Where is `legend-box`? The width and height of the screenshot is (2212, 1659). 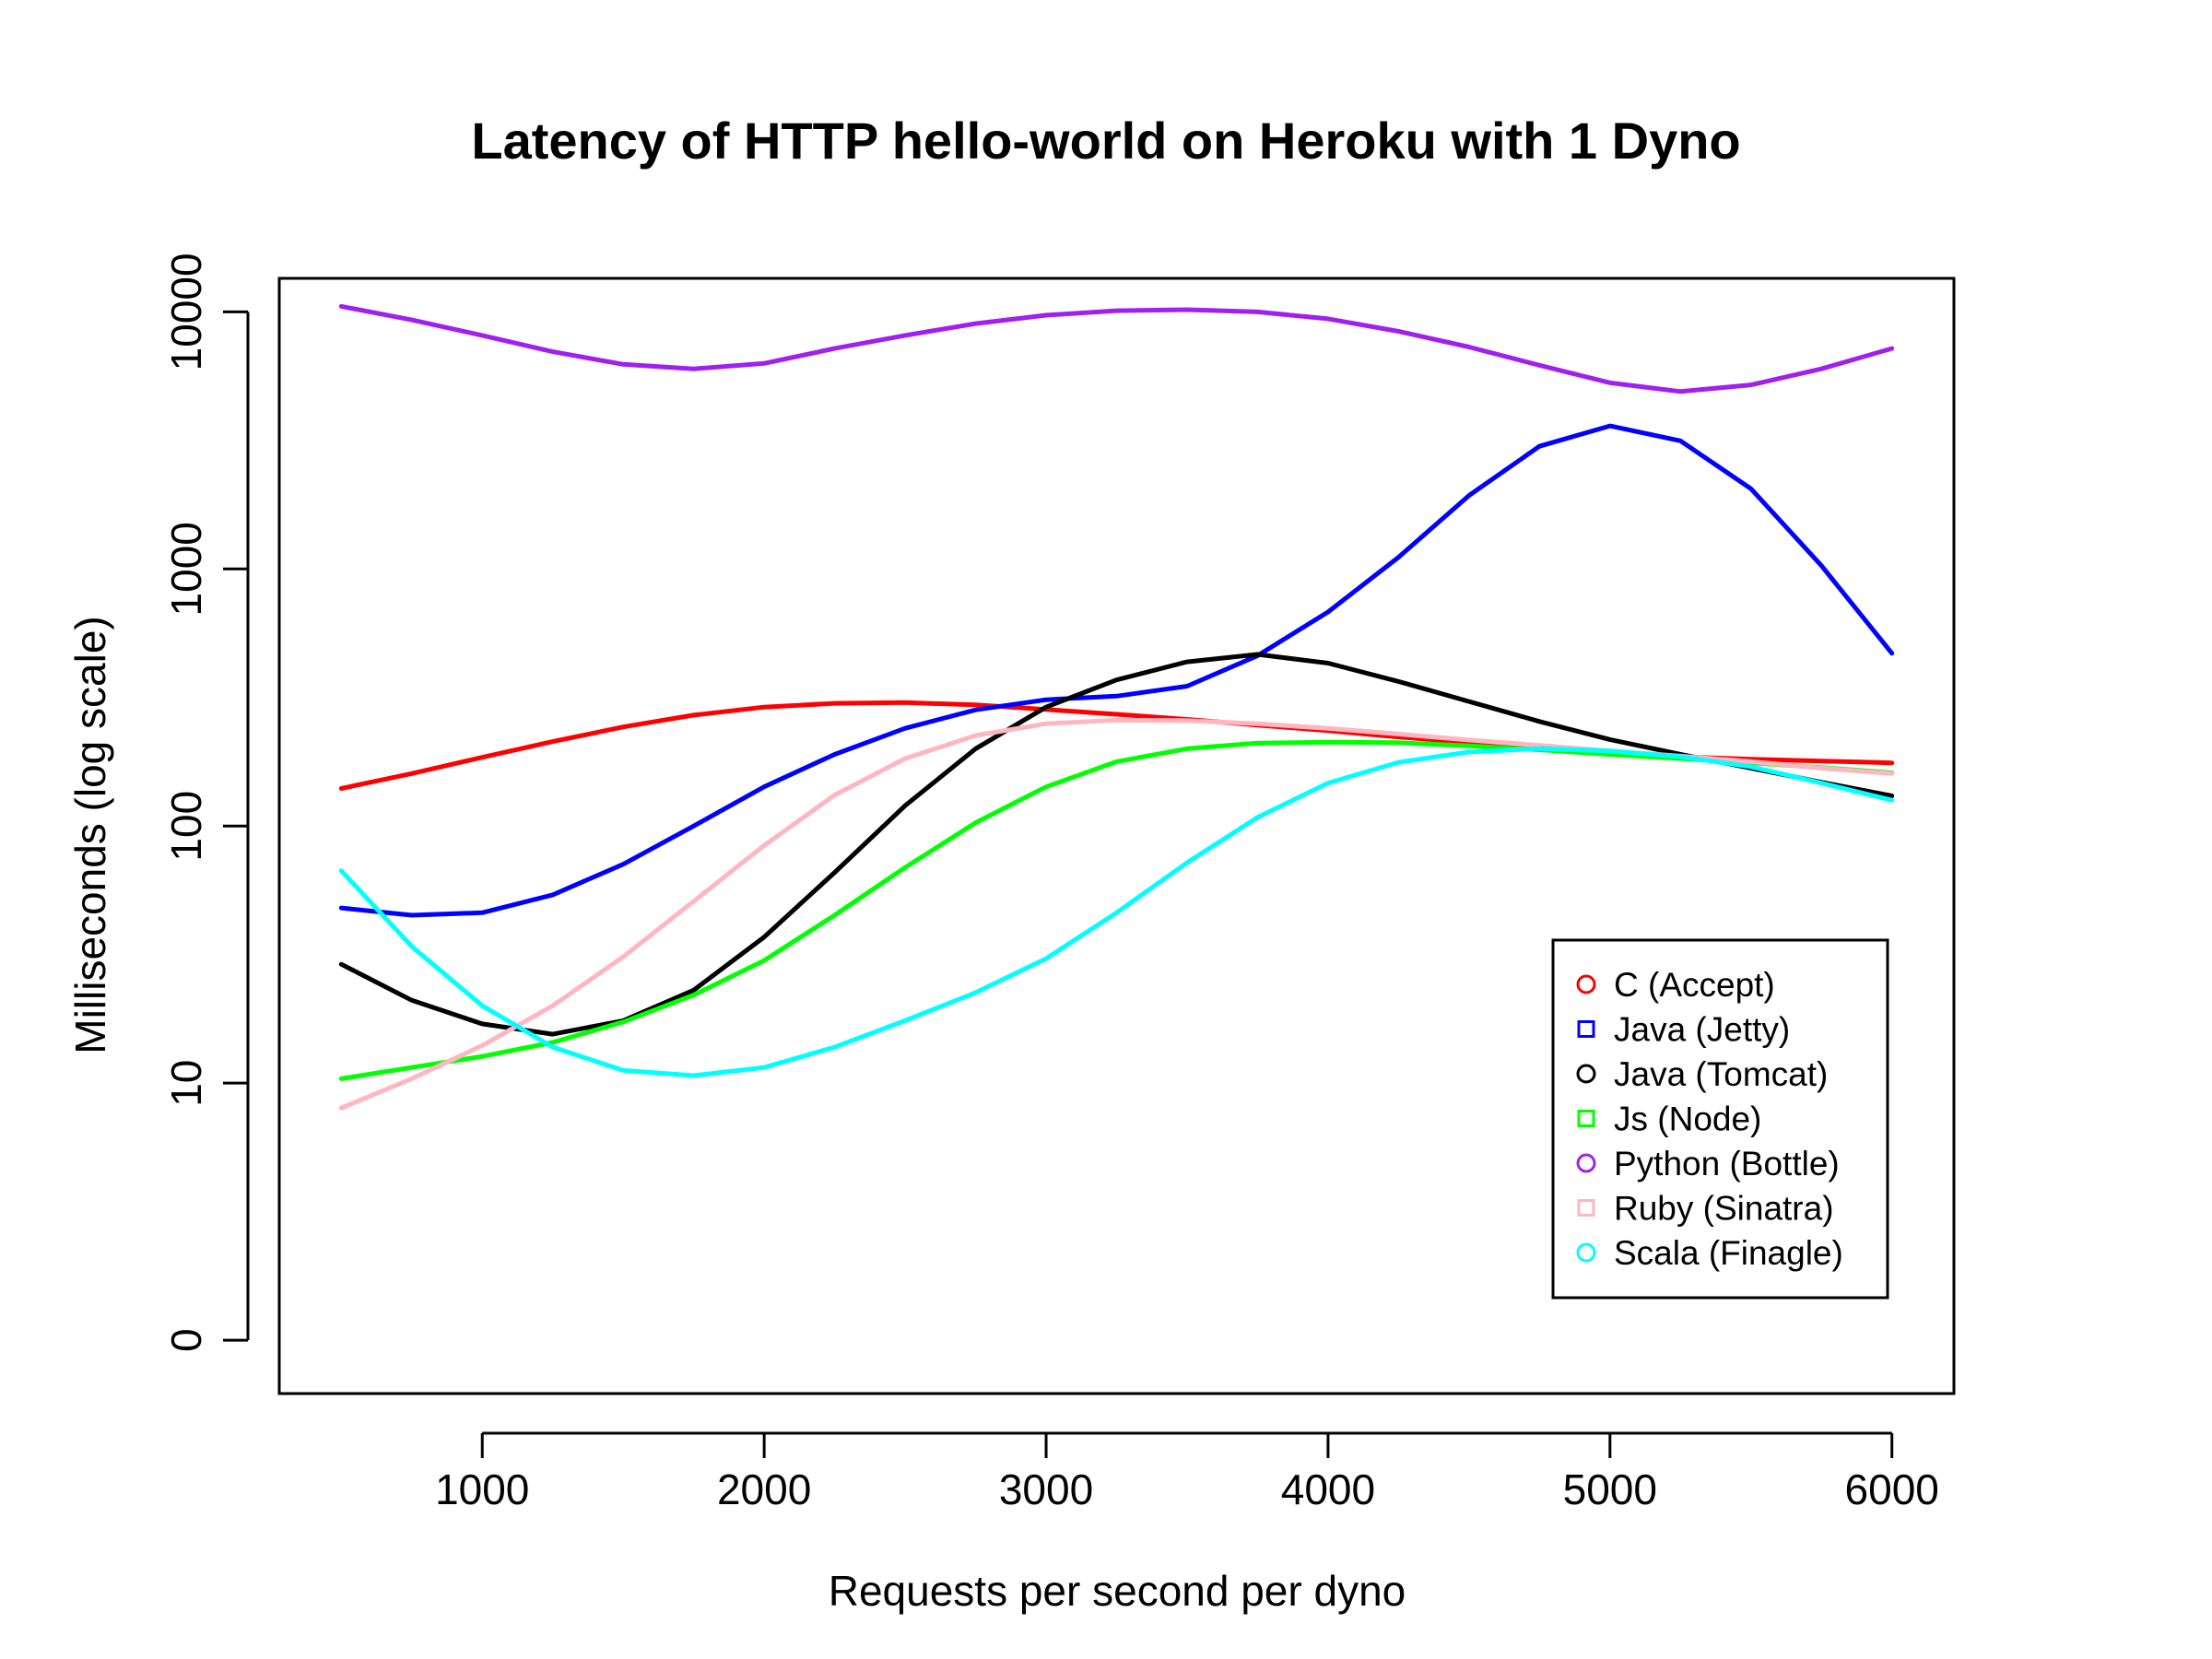 legend-box is located at coordinates (1720, 1119).